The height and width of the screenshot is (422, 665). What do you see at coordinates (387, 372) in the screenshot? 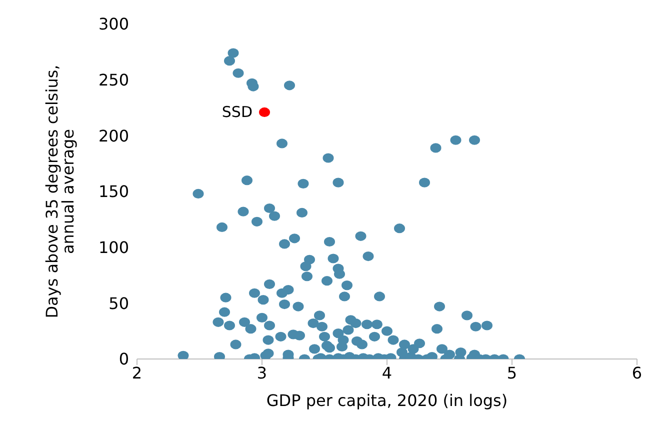
I see `x-tick-label: 4` at bounding box center [387, 372].